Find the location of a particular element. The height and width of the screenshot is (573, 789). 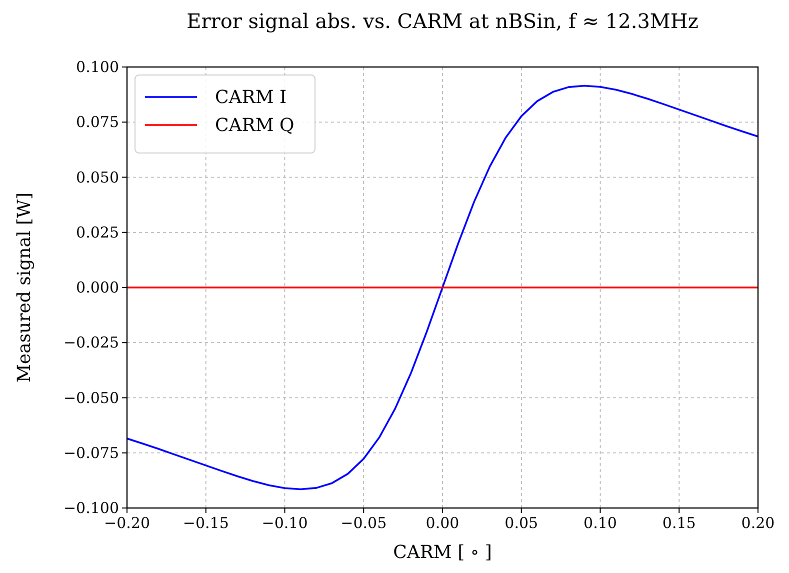

chart-title: Error signal abs. vs. CARM at nBSin, f ≈ 12.3MHz is located at coordinates (442, 21).